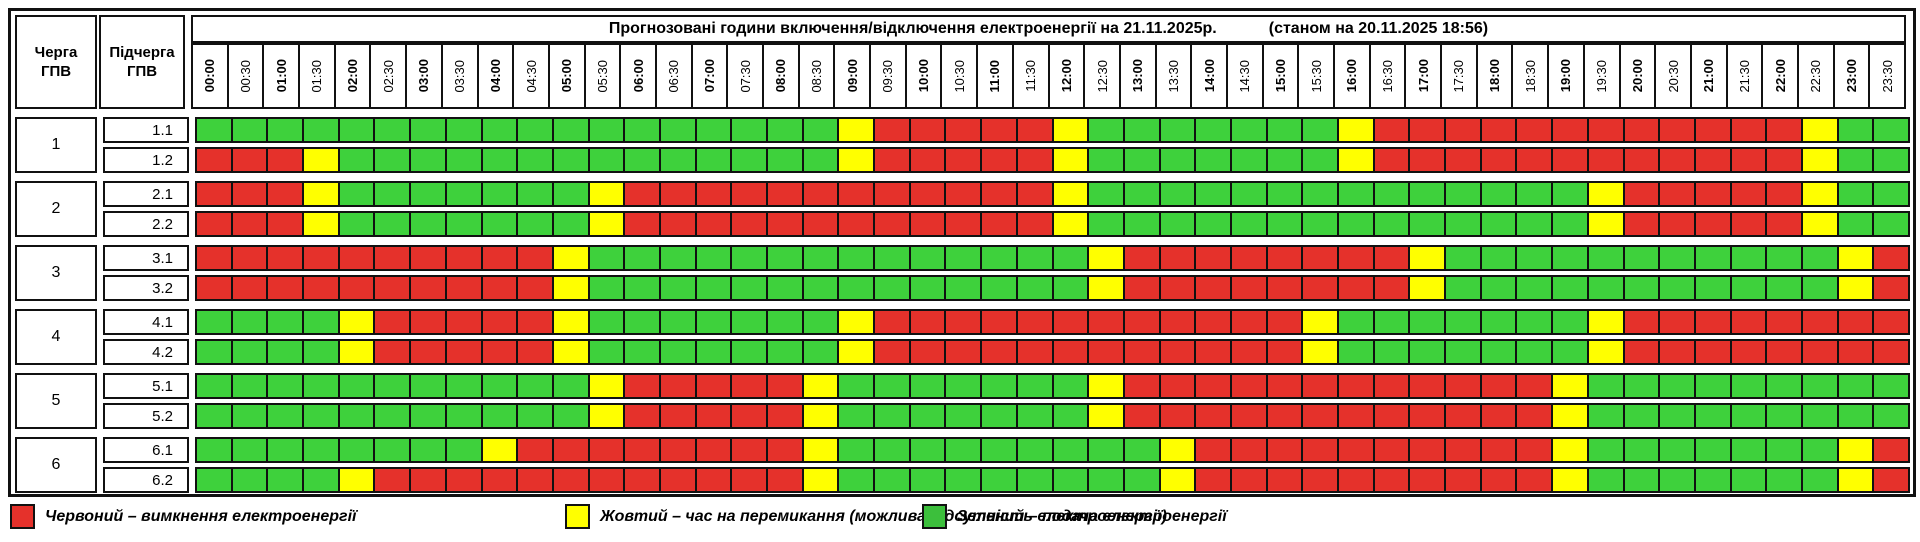 The image size is (1920, 542). I want to click on slot-6.1-06:00, so click(642, 450).